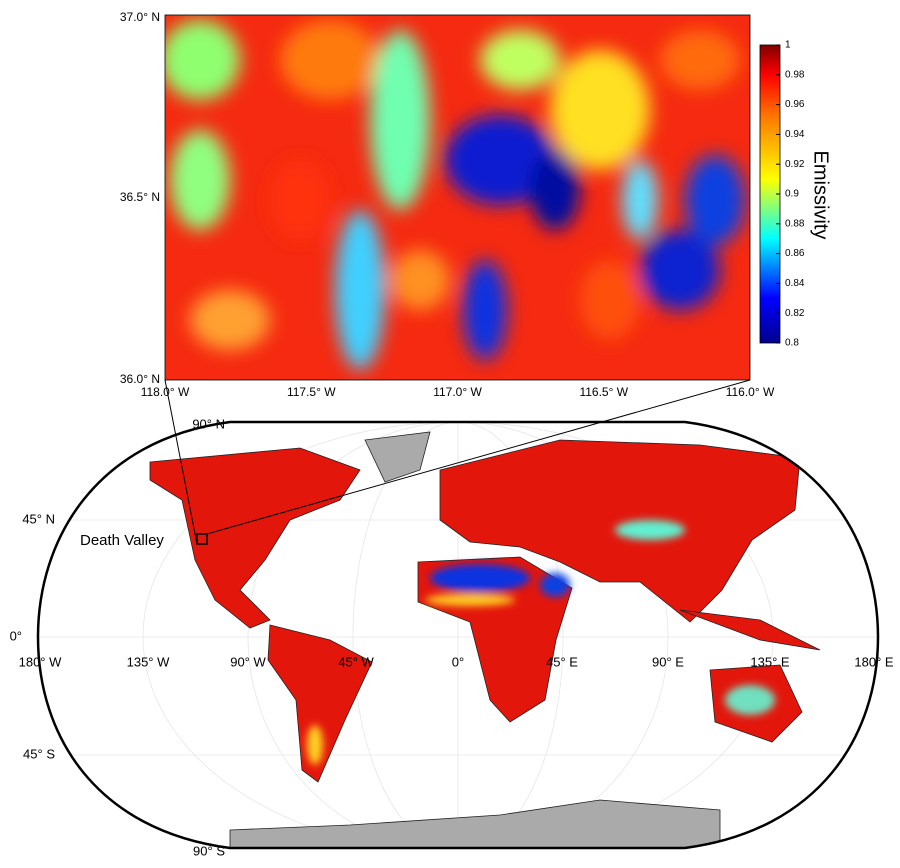 This screenshot has width=900, height=868. What do you see at coordinates (821, 195) in the screenshot?
I see `colorbar-label: Emissivity` at bounding box center [821, 195].